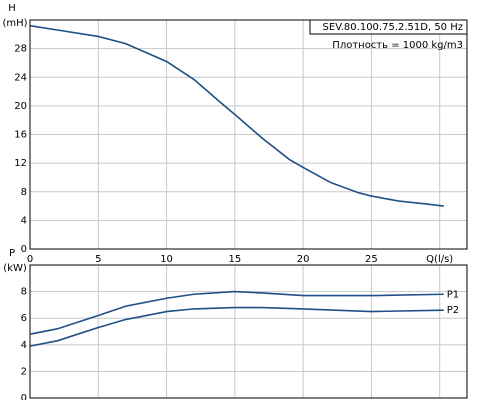  I want to click on y-tick-label: 6, so click(24, 318).